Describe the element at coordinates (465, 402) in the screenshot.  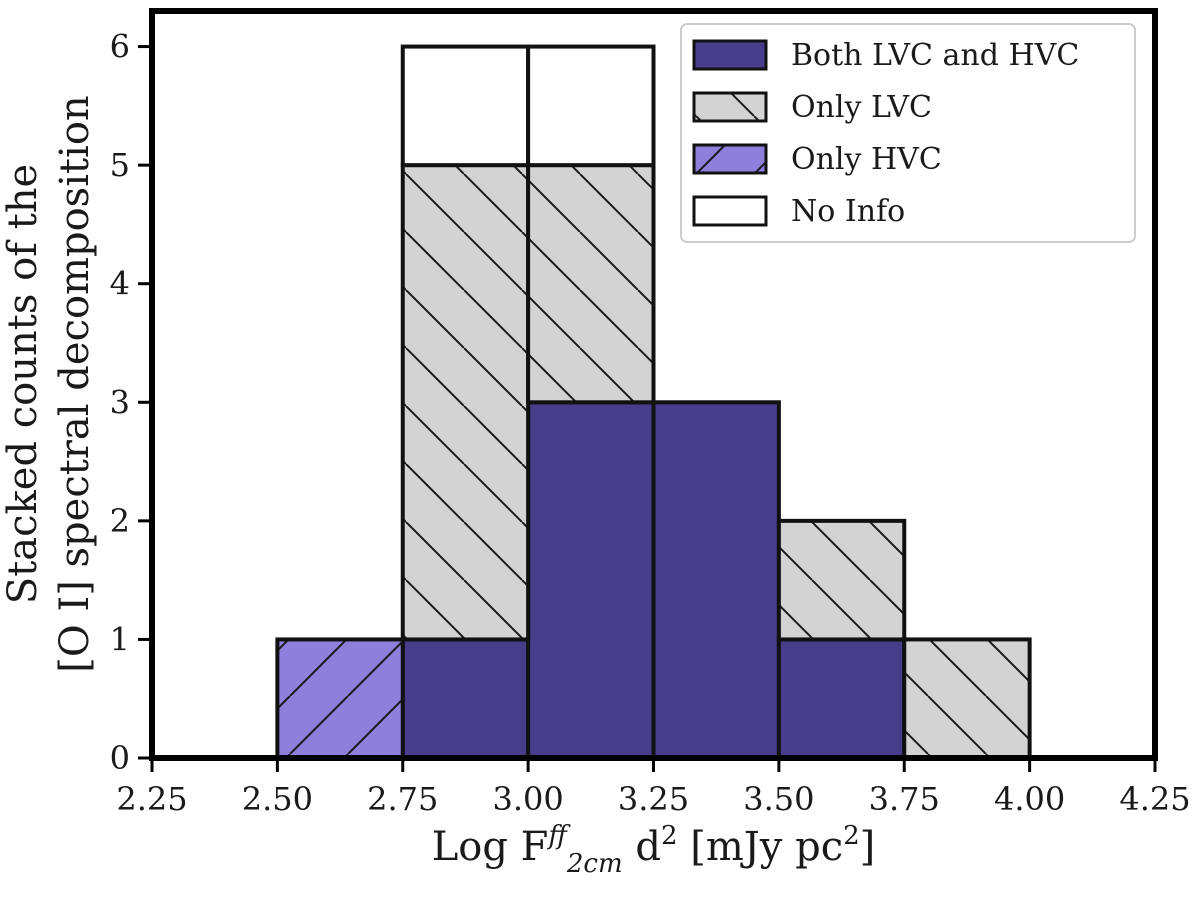
I see `bar-only-lvc-bin-1-hatch` at that location.